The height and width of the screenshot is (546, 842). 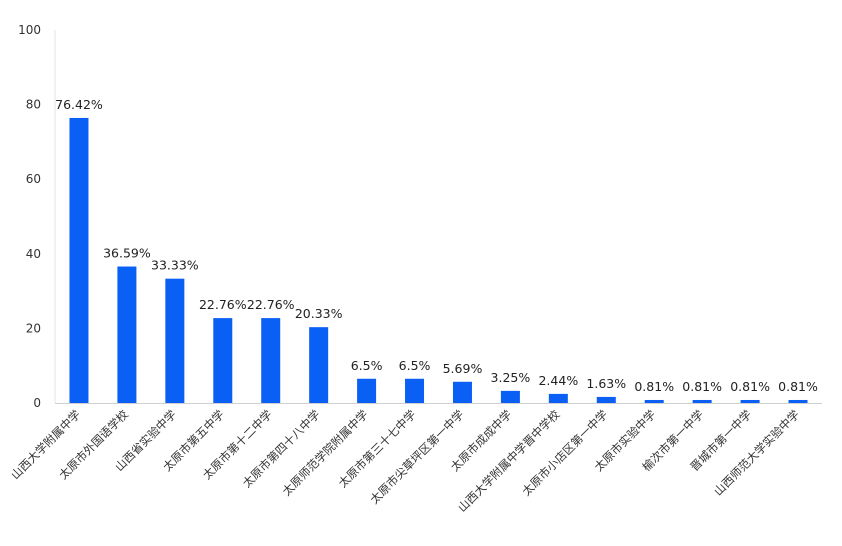 I want to click on x-category-label: 太原市尖草坪区第一中学, so click(x=416, y=456).